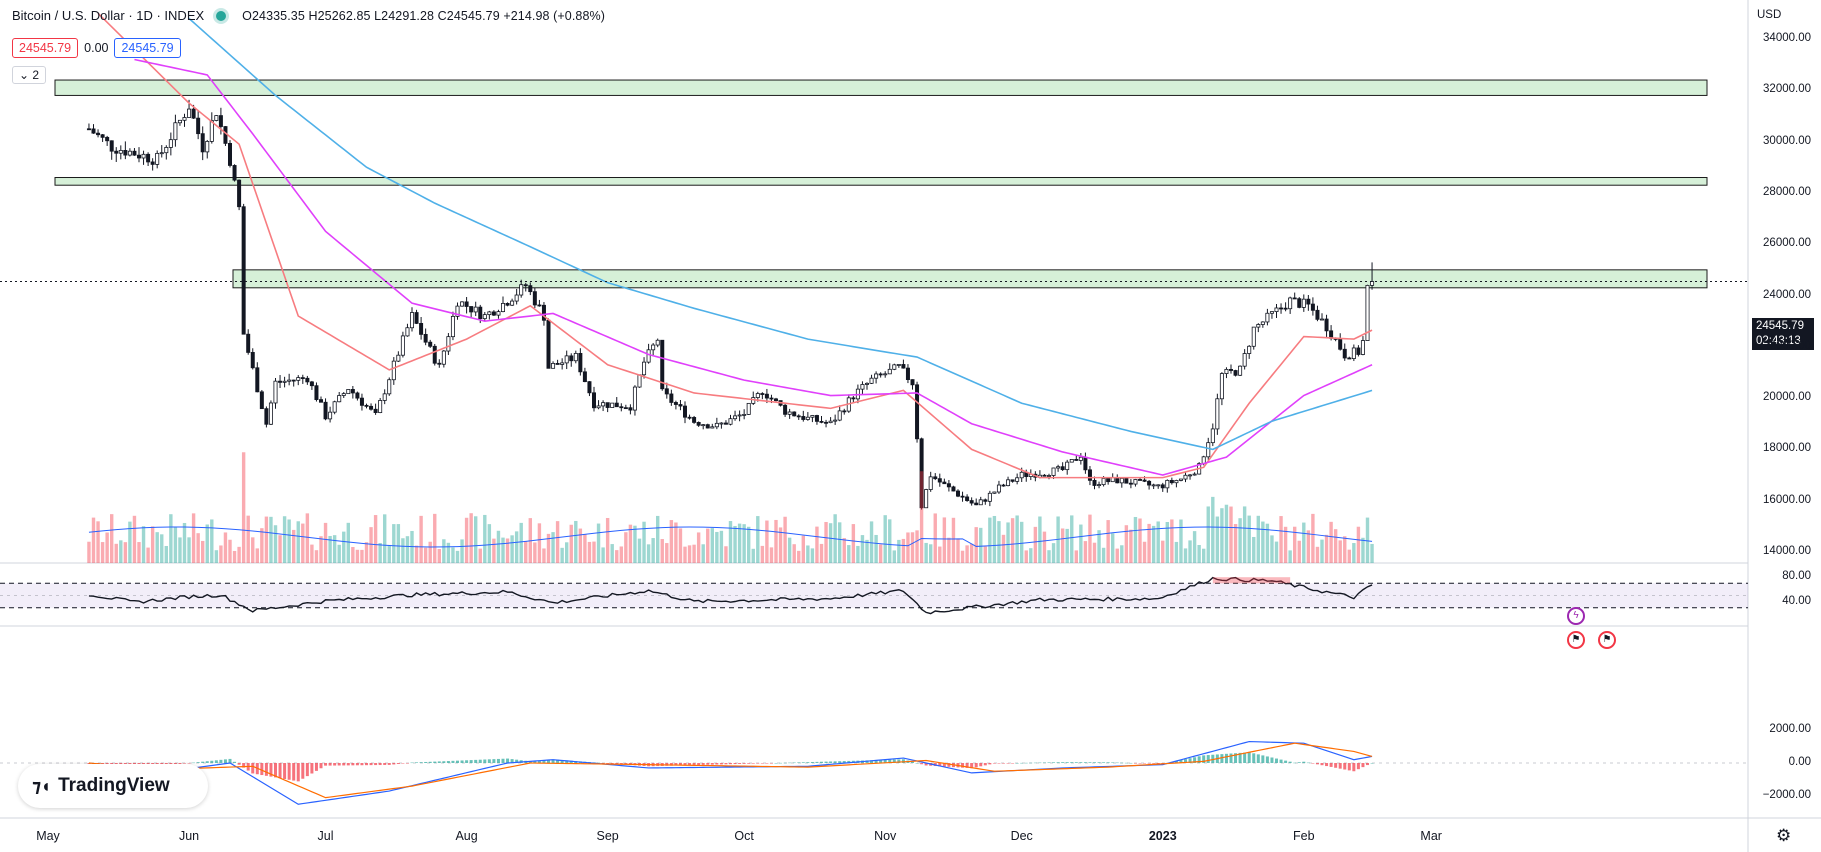 The height and width of the screenshot is (852, 1821). I want to click on economic-event-icon: ⚑, so click(1607, 640).